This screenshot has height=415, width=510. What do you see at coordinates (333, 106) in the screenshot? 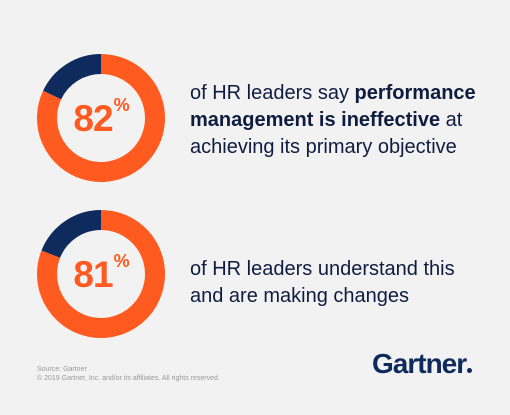
I see `statement-emphasis: performance management is ineffective` at bounding box center [333, 106].